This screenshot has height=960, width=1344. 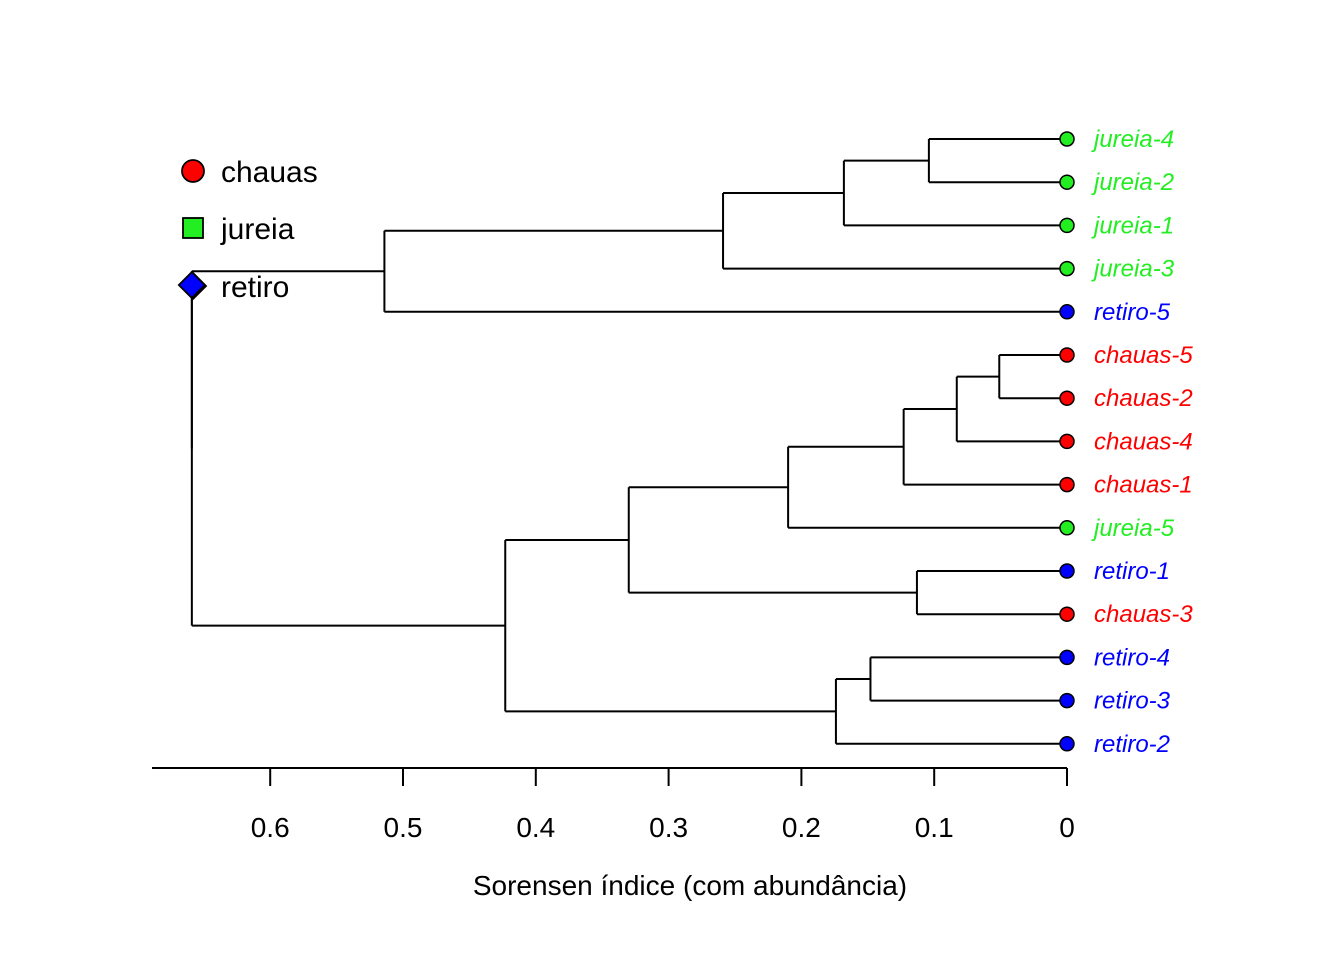 I want to click on leaf-label-chauas-5: chauas-5, so click(x=1143, y=355).